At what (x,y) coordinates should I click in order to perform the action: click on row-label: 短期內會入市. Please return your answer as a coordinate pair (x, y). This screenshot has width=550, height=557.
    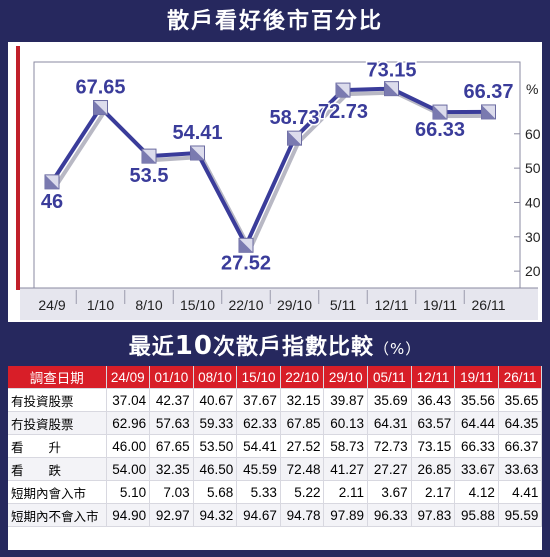
    Looking at the image, I should click on (57, 492).